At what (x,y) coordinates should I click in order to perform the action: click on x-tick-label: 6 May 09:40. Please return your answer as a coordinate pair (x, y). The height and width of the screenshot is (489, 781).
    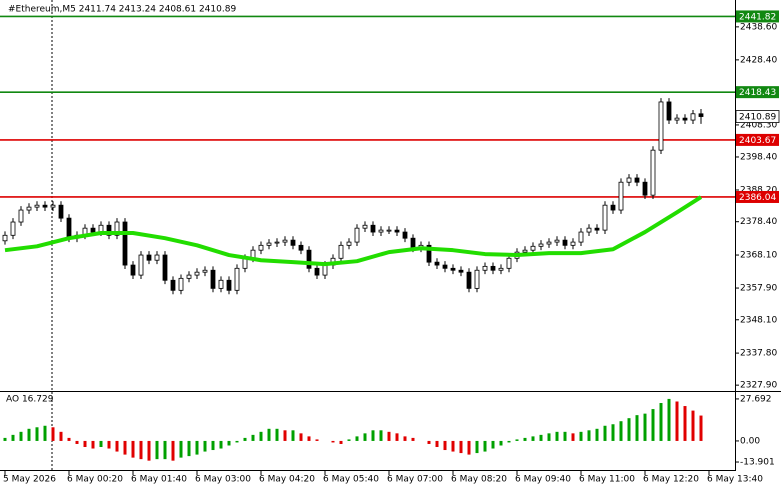
    Looking at the image, I should click on (543, 480).